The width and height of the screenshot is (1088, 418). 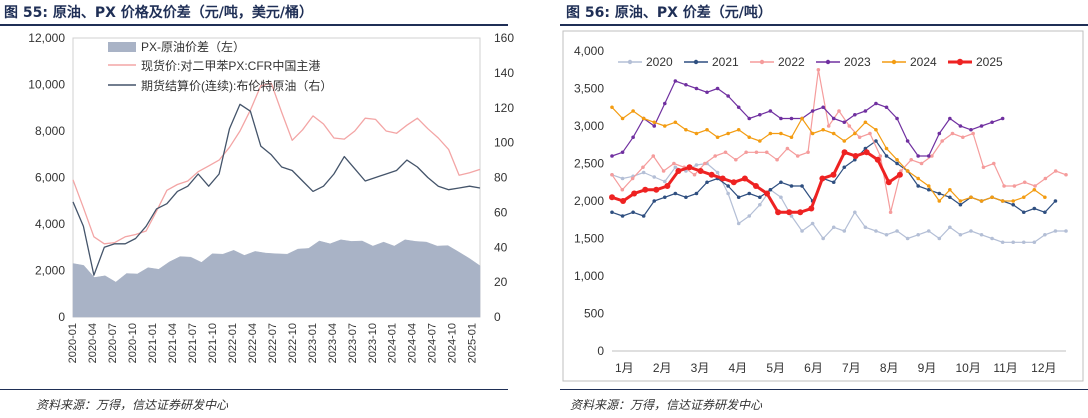 What do you see at coordinates (666, 405) in the screenshot?
I see `figure-56-source: 资料来源：万得，信达证券研发中心` at bounding box center [666, 405].